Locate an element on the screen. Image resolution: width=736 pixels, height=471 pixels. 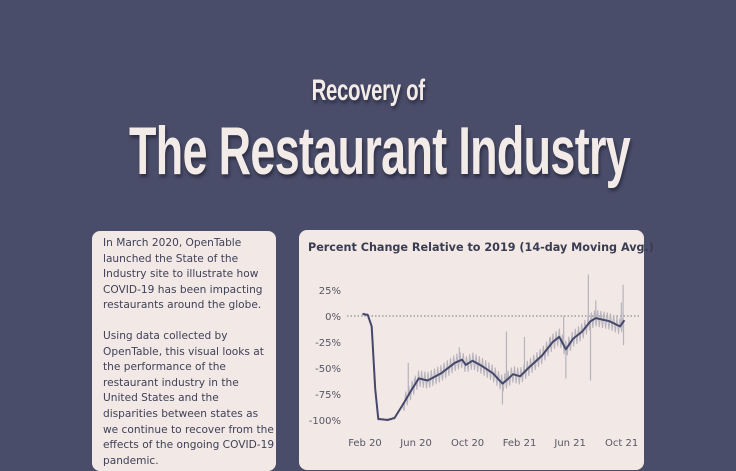
x-tick-label: Jun 20 is located at coordinates (415, 443).